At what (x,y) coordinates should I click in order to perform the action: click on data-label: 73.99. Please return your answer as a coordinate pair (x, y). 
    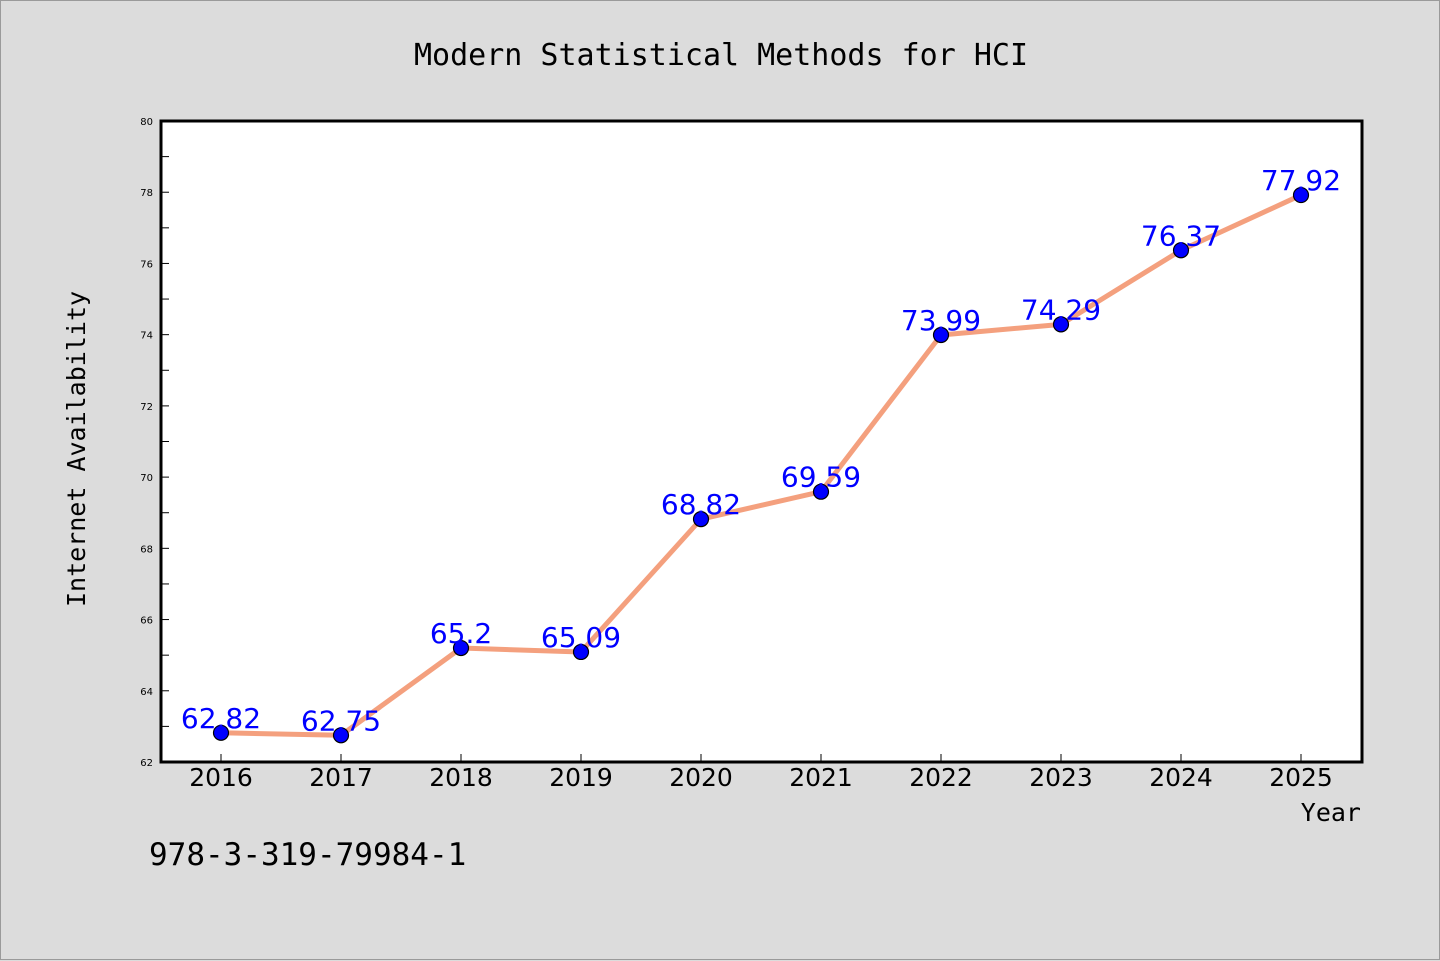
    Looking at the image, I should click on (941, 320).